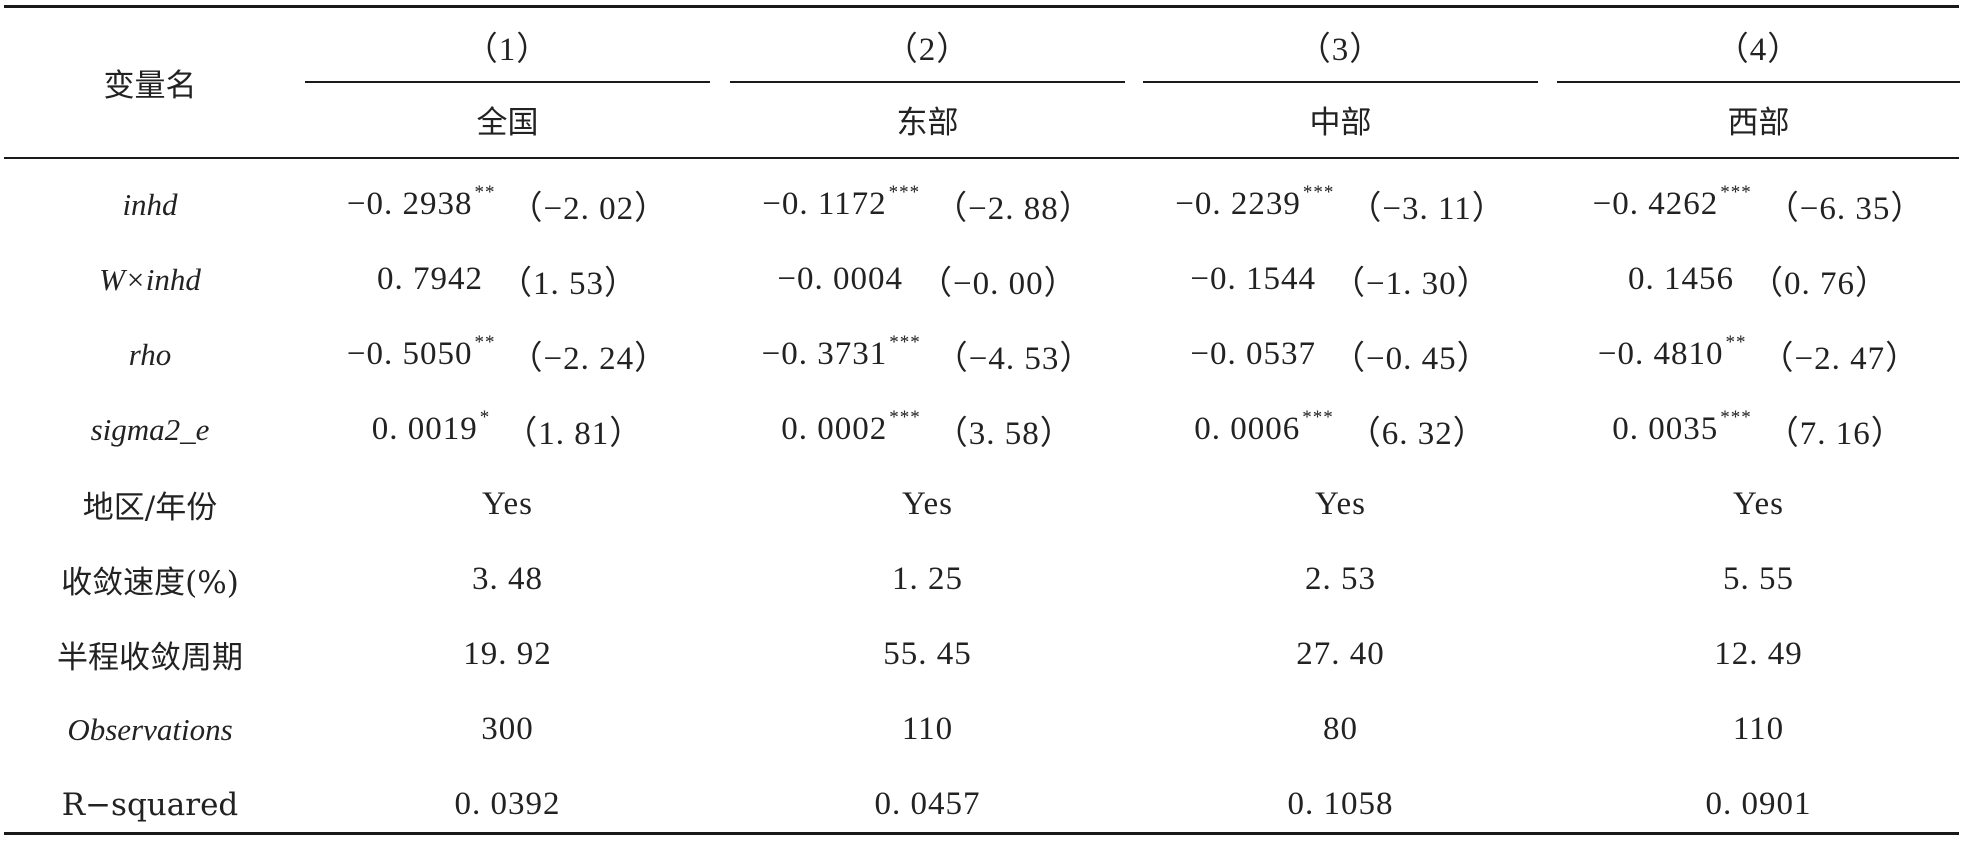  I want to click on t-statistic: （−0. 45）, so click(1411, 358).